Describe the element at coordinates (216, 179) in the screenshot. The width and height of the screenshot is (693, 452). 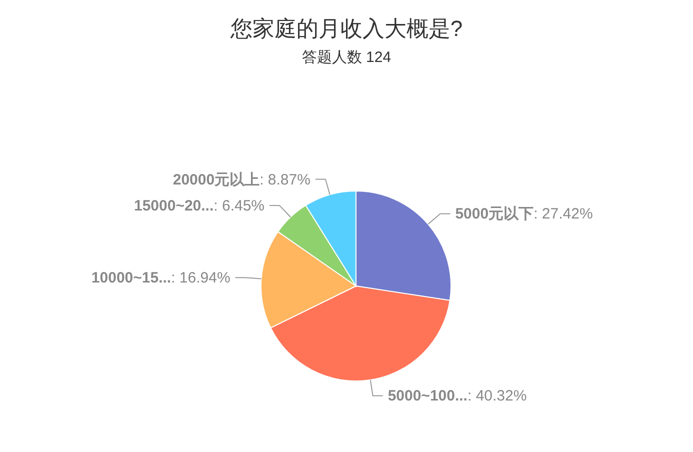
I see `slice-label: 20000元以上` at that location.